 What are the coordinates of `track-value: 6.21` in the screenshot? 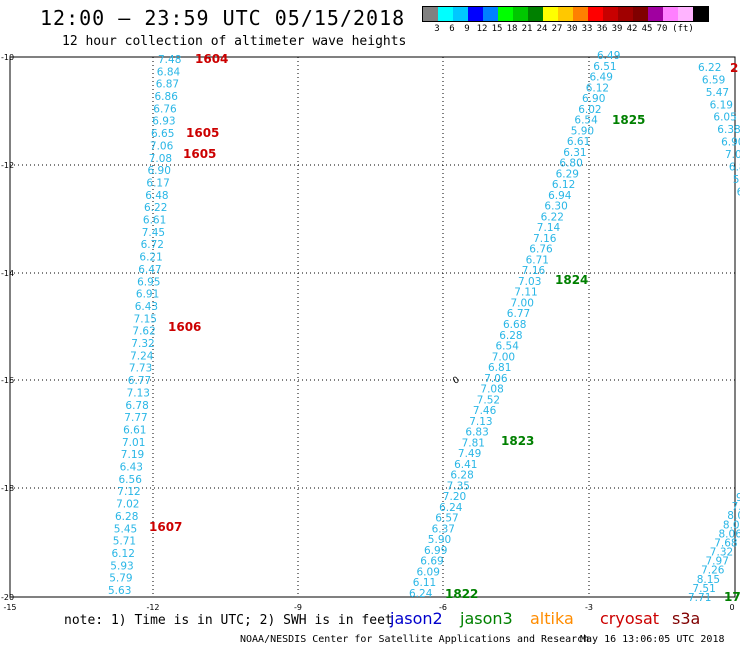 It's located at (150, 258).